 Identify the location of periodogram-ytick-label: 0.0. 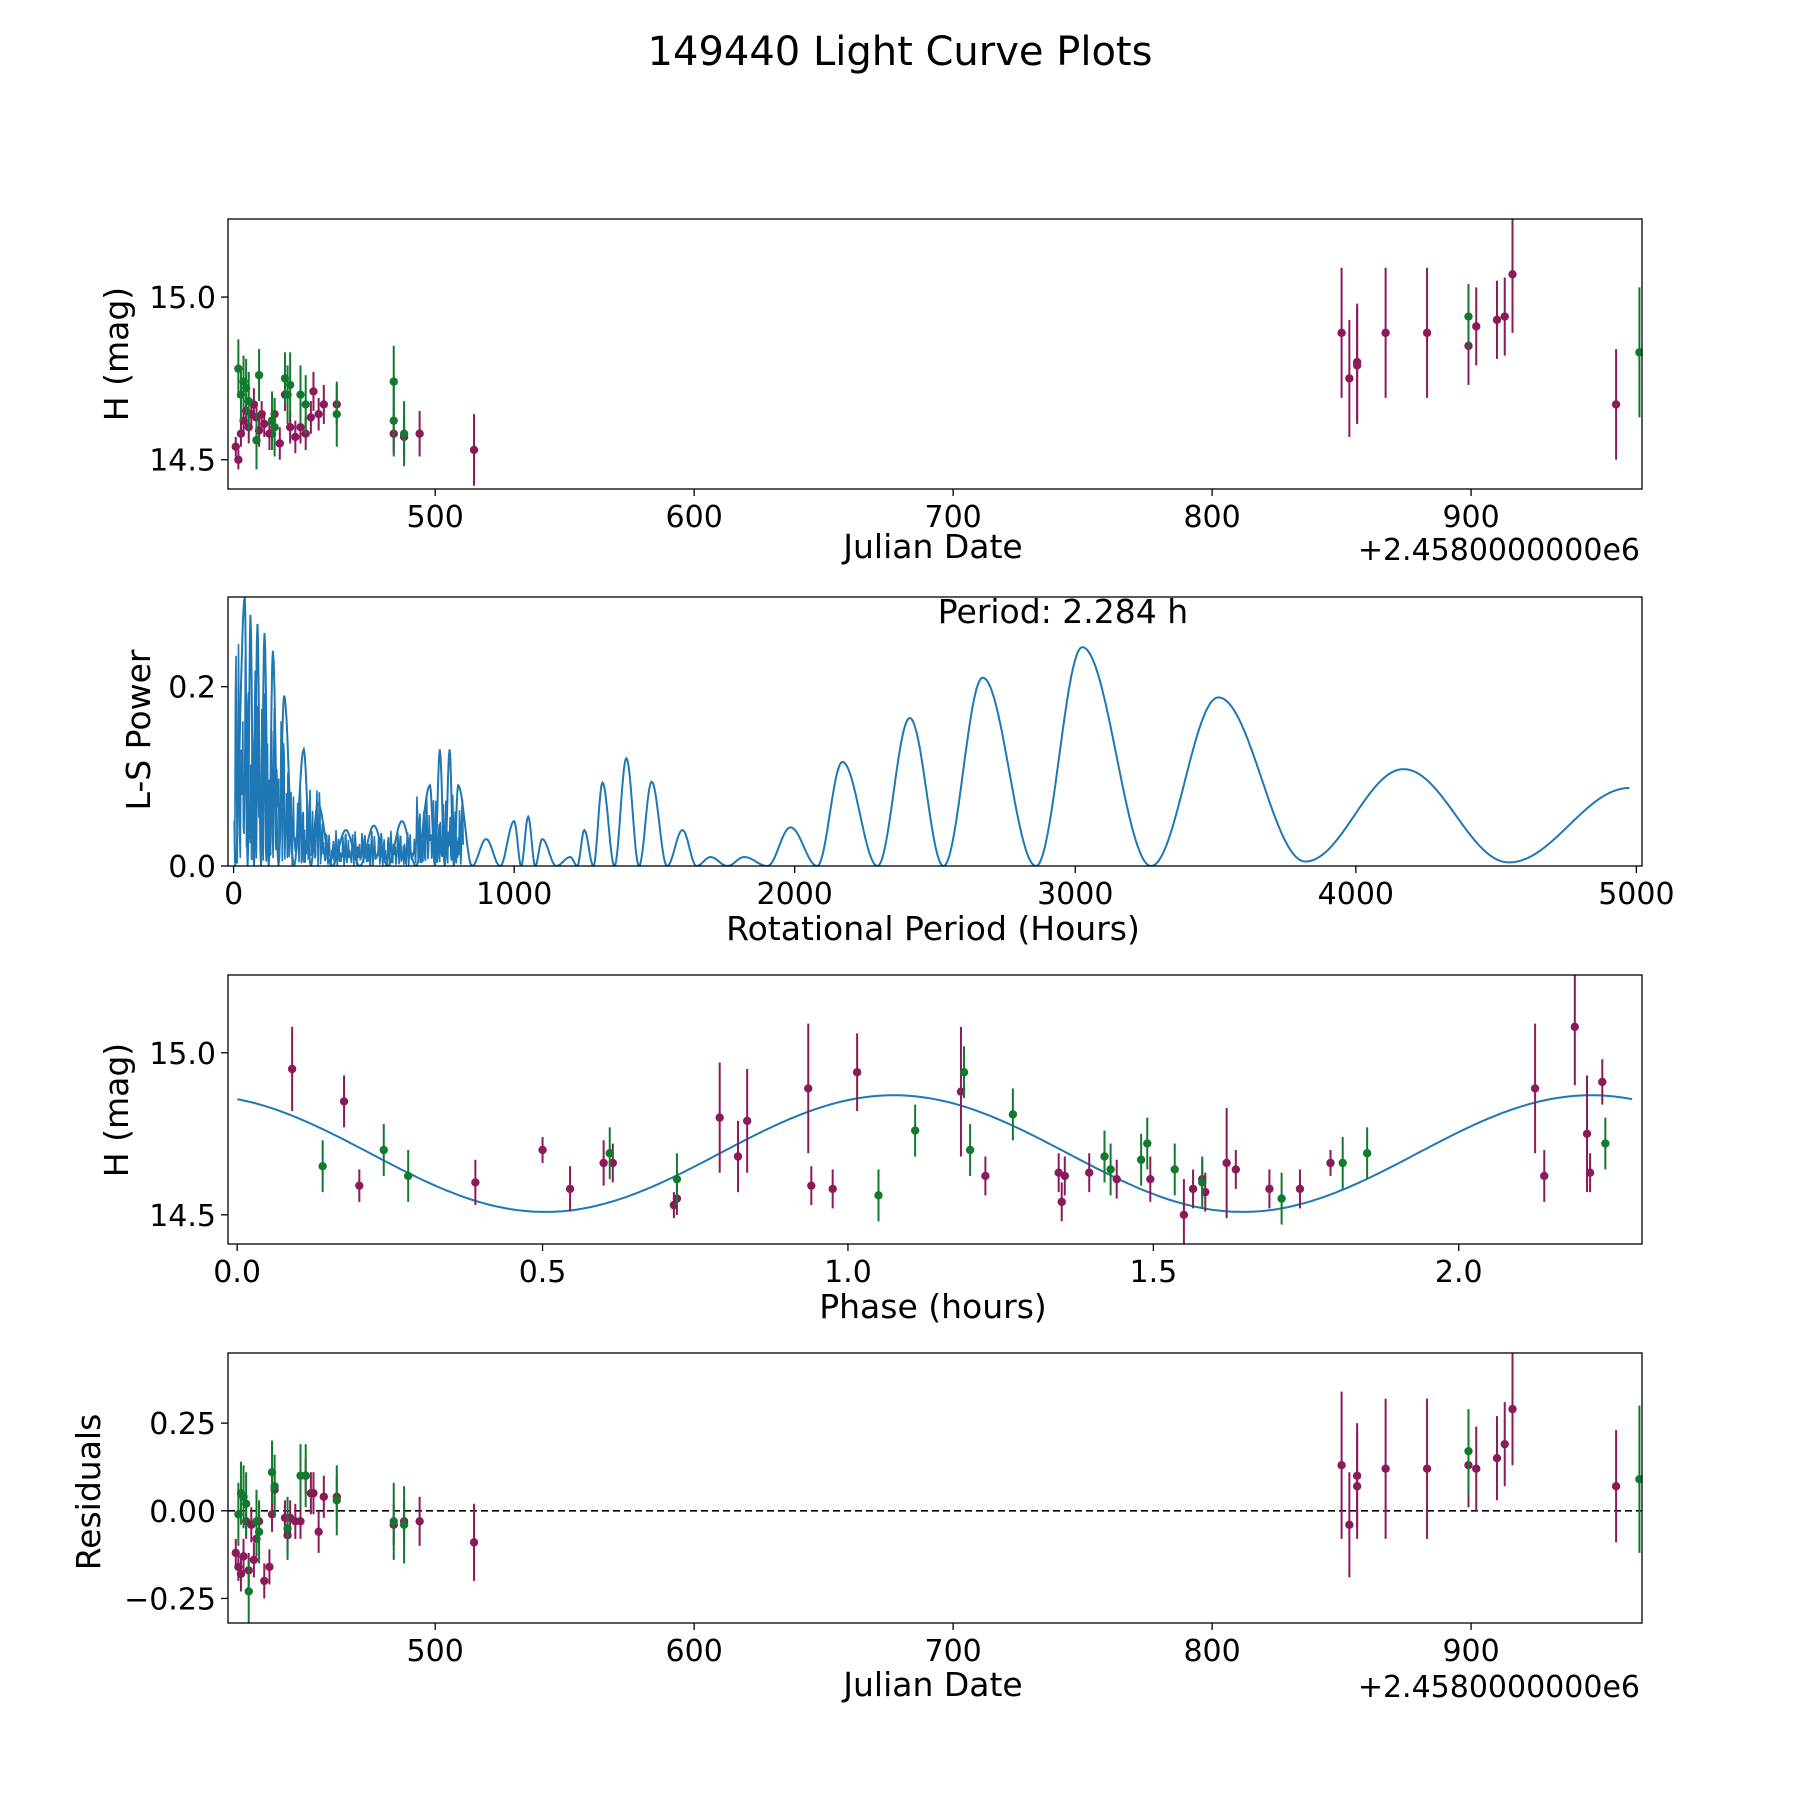
(192, 867).